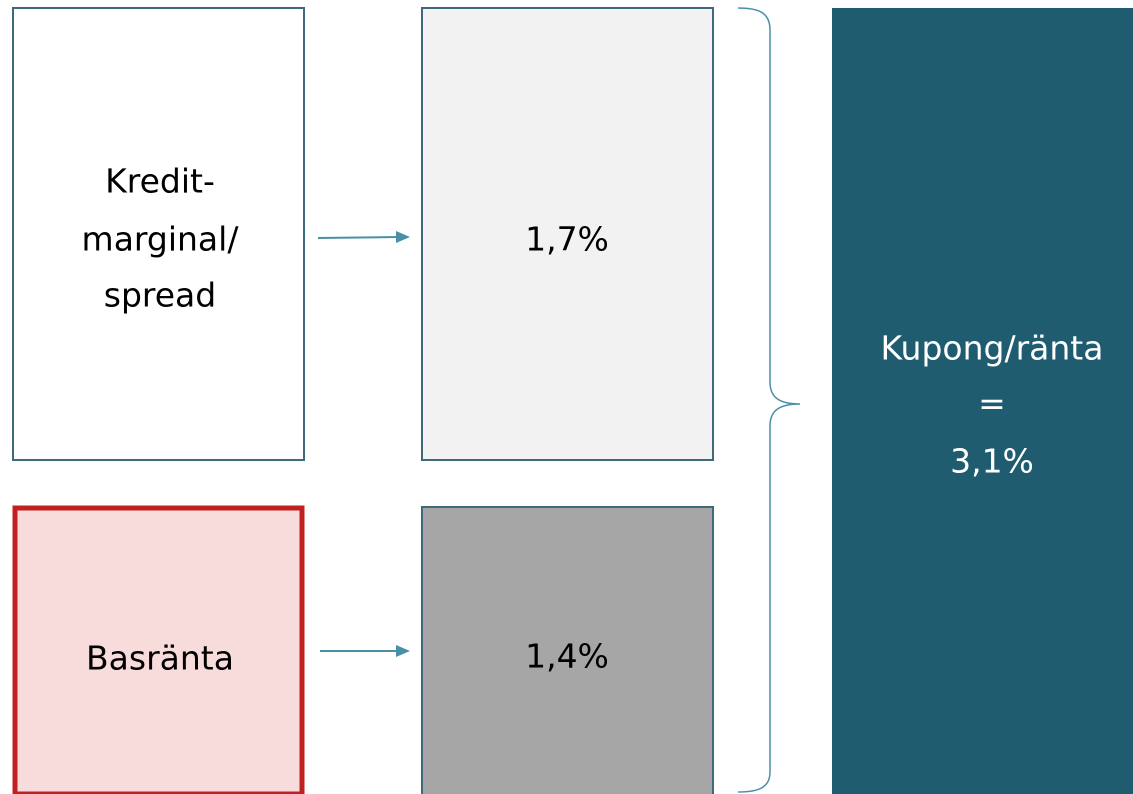  What do you see at coordinates (358, 237) in the screenshot?
I see `arrow-line` at bounding box center [358, 237].